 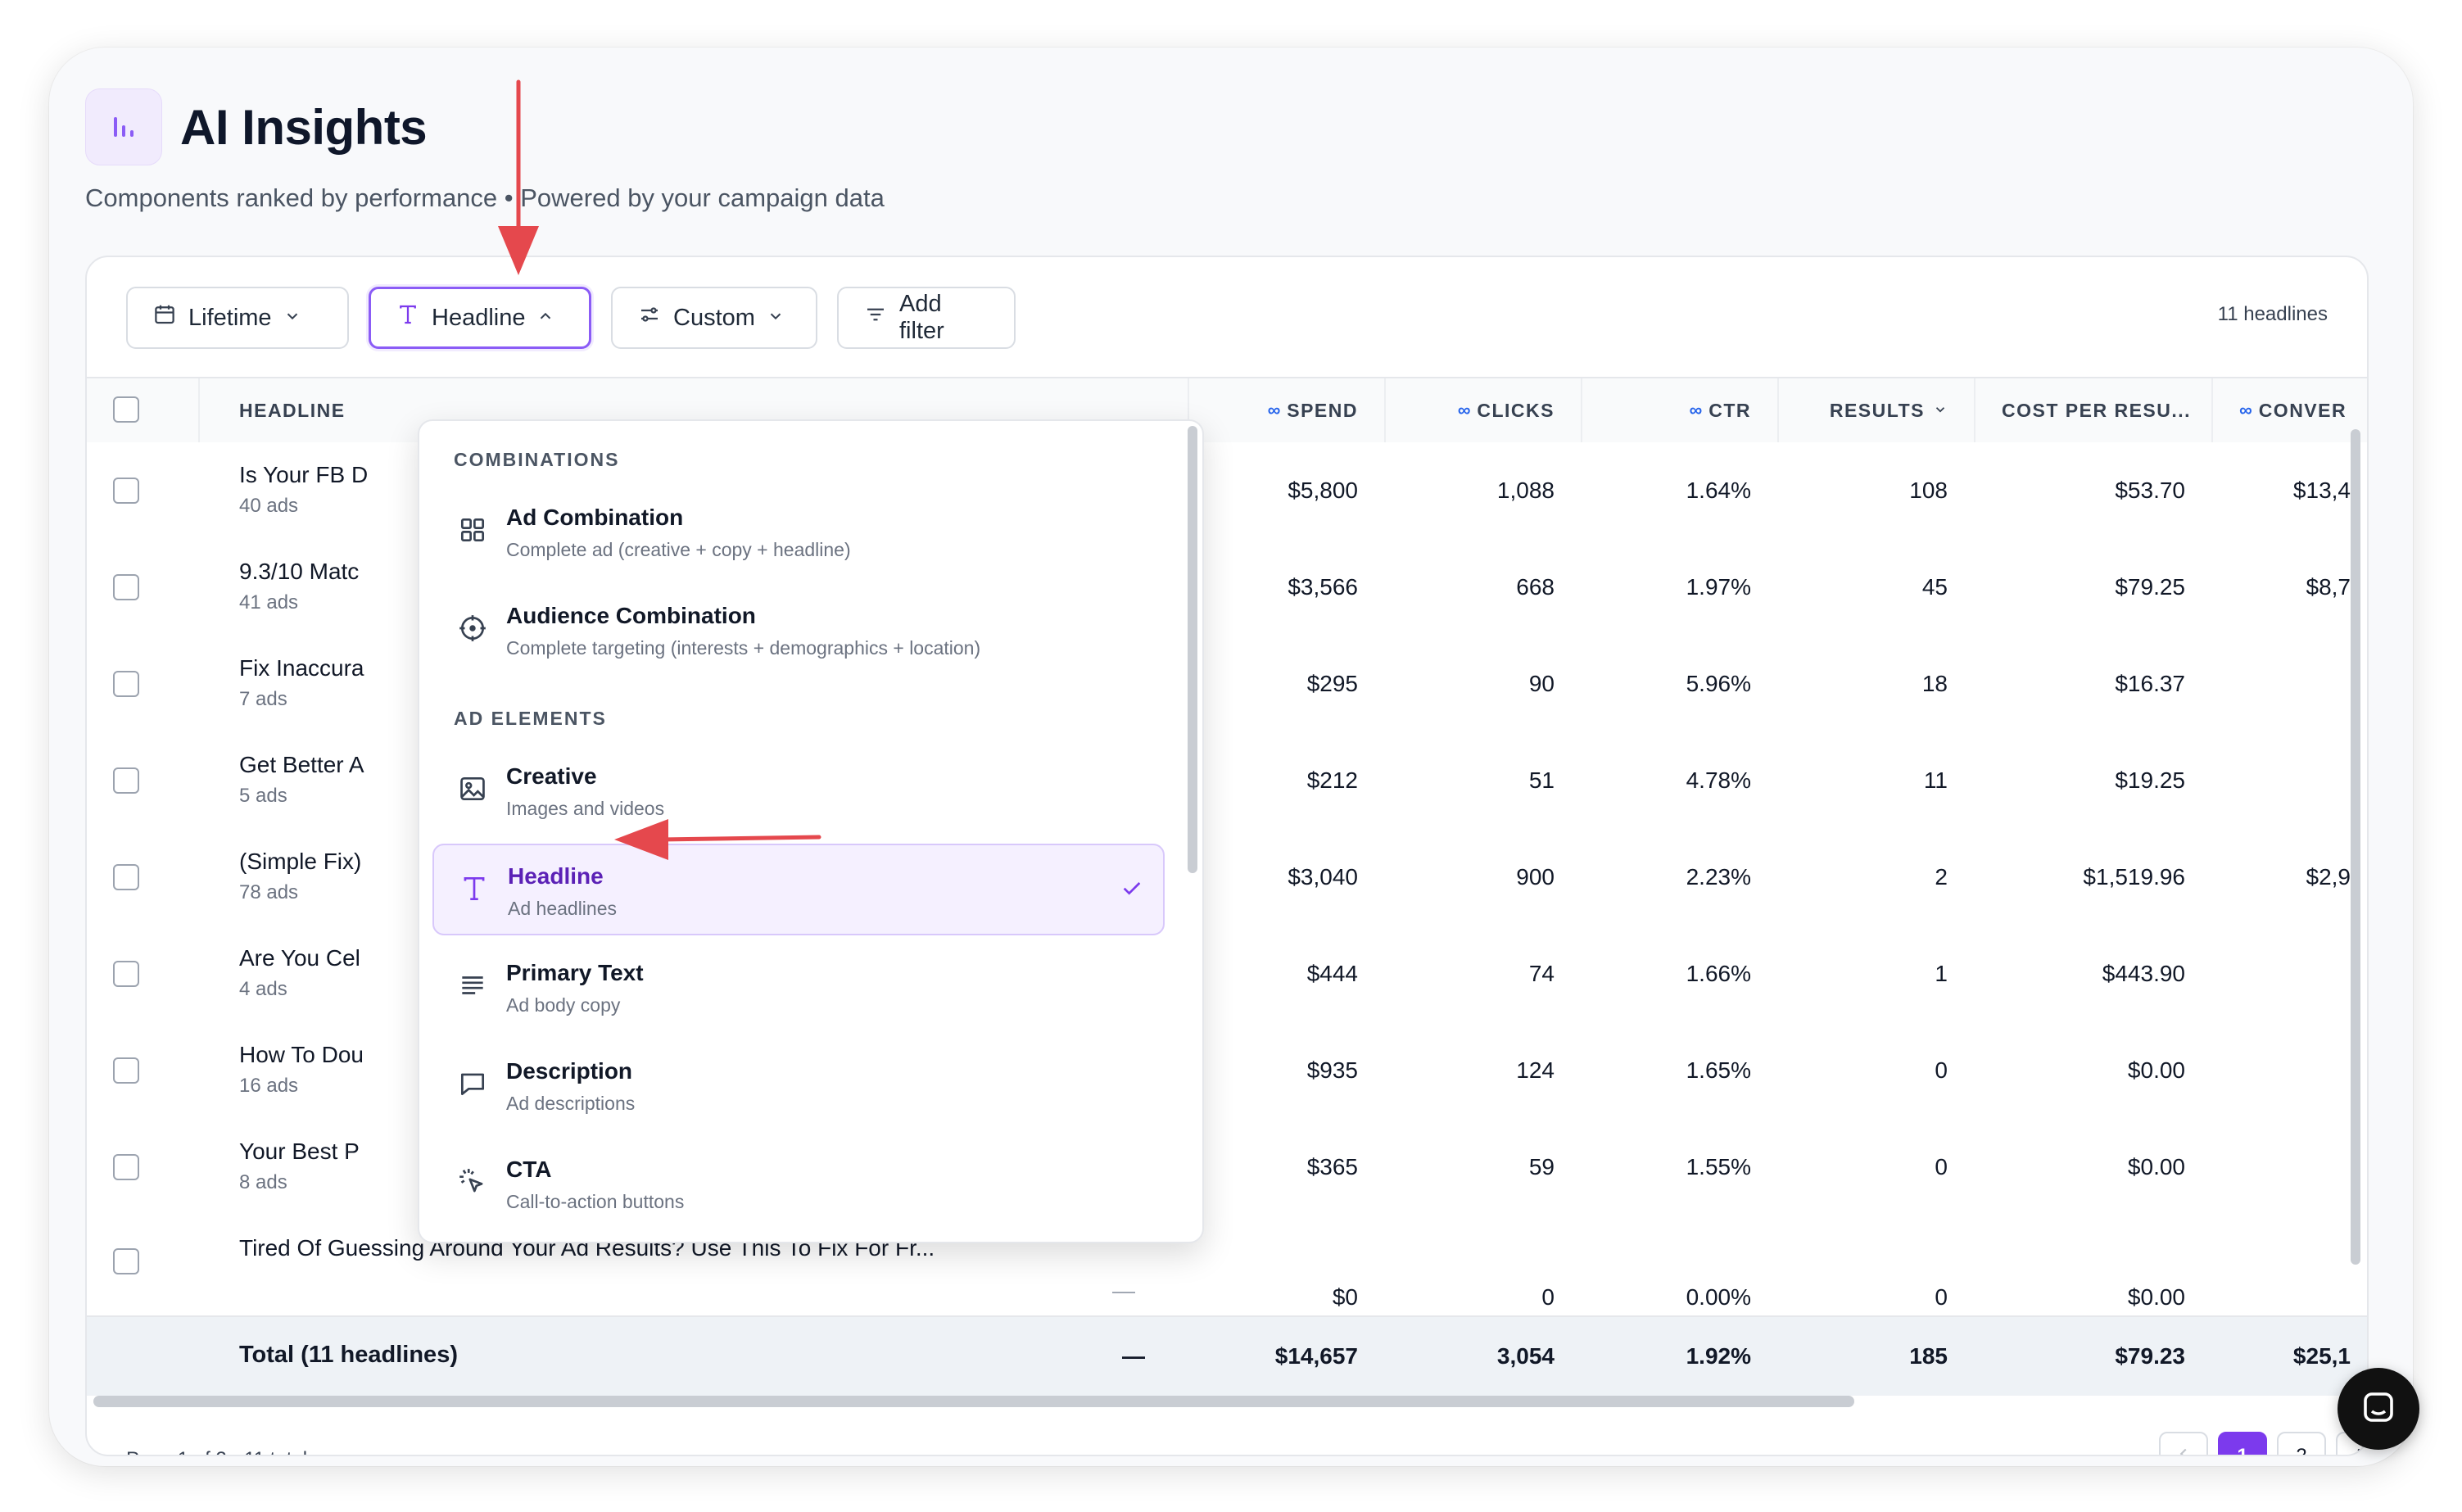 I want to click on ctr-value: 0.00%, so click(x=1718, y=1297).